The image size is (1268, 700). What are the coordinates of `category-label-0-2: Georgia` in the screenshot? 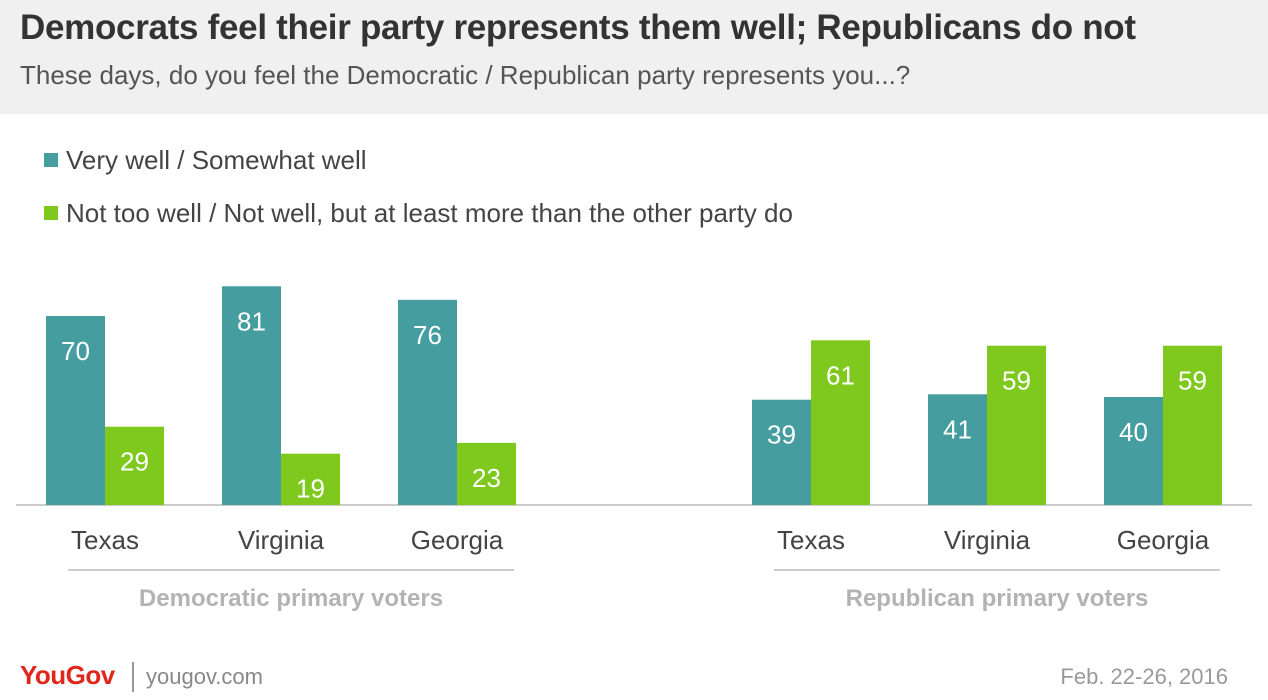 It's located at (457, 540).